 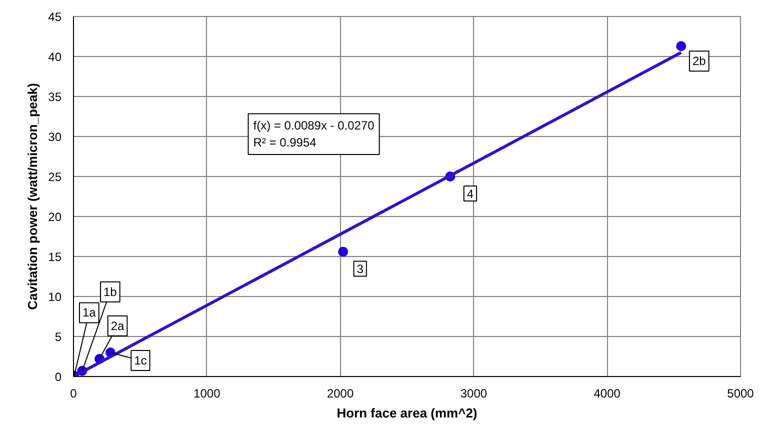 What do you see at coordinates (55, 57) in the screenshot?
I see `y-tick-label: 40` at bounding box center [55, 57].